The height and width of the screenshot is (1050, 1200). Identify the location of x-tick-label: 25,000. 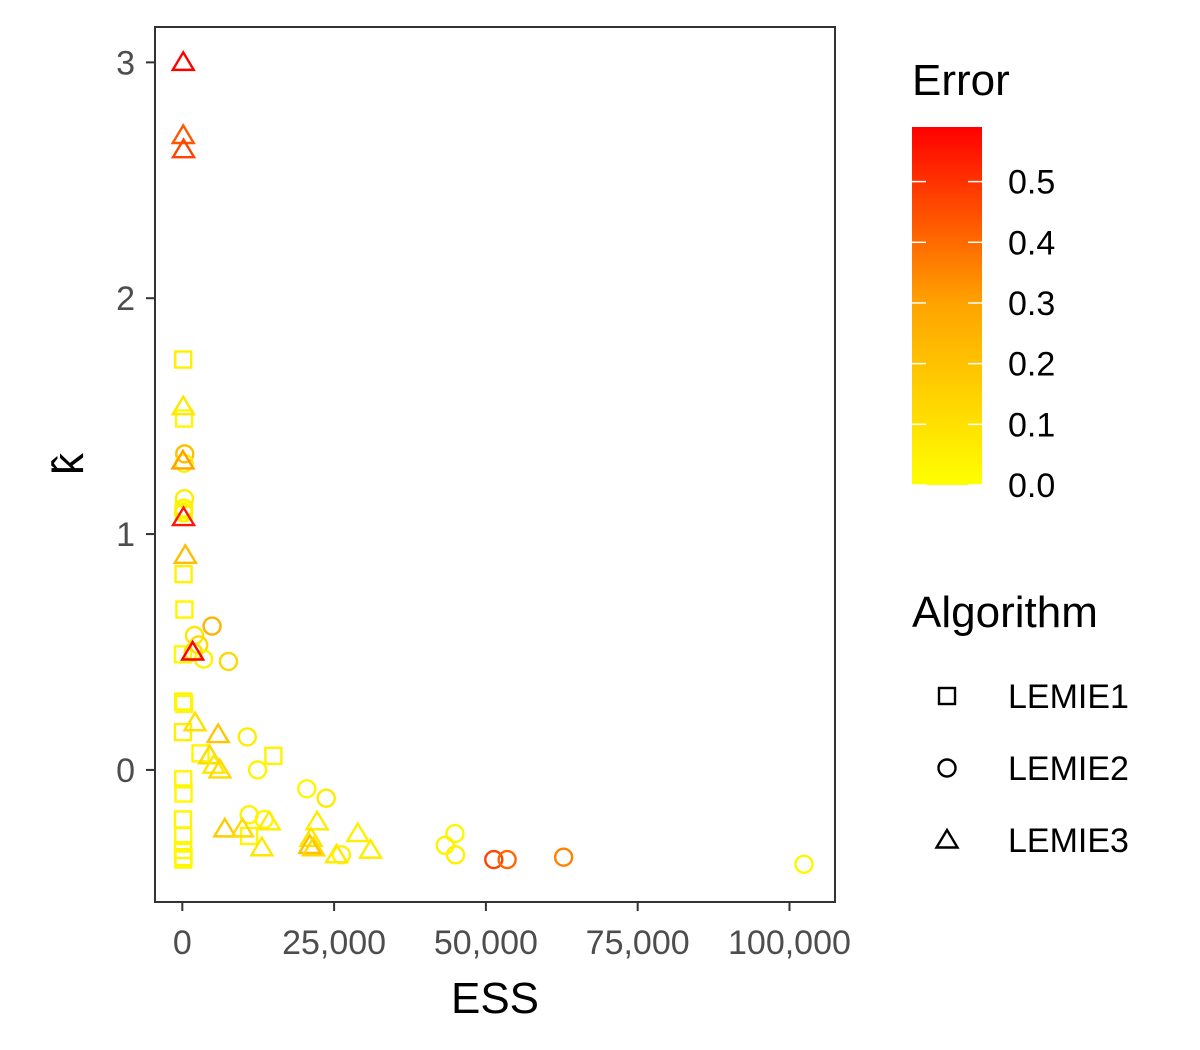
(334, 943).